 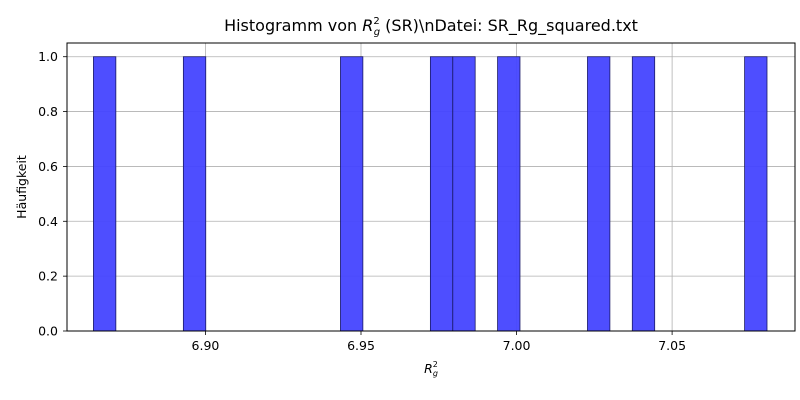 I want to click on chart-title-superscript: 2, so click(x=376, y=21).